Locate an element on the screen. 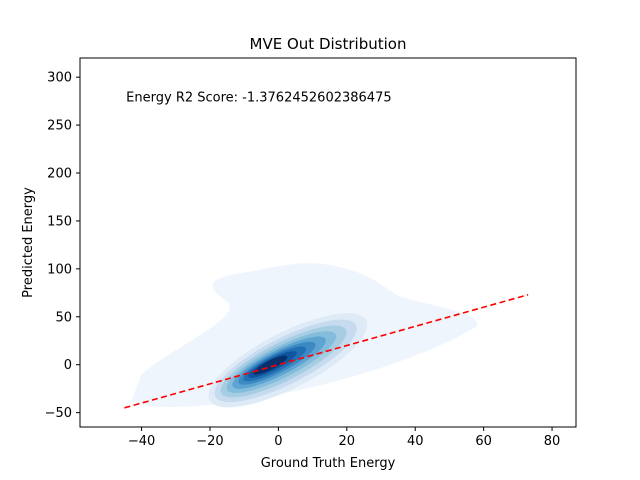 The height and width of the screenshot is (480, 640). y-tick-label: 100 is located at coordinates (59, 269).